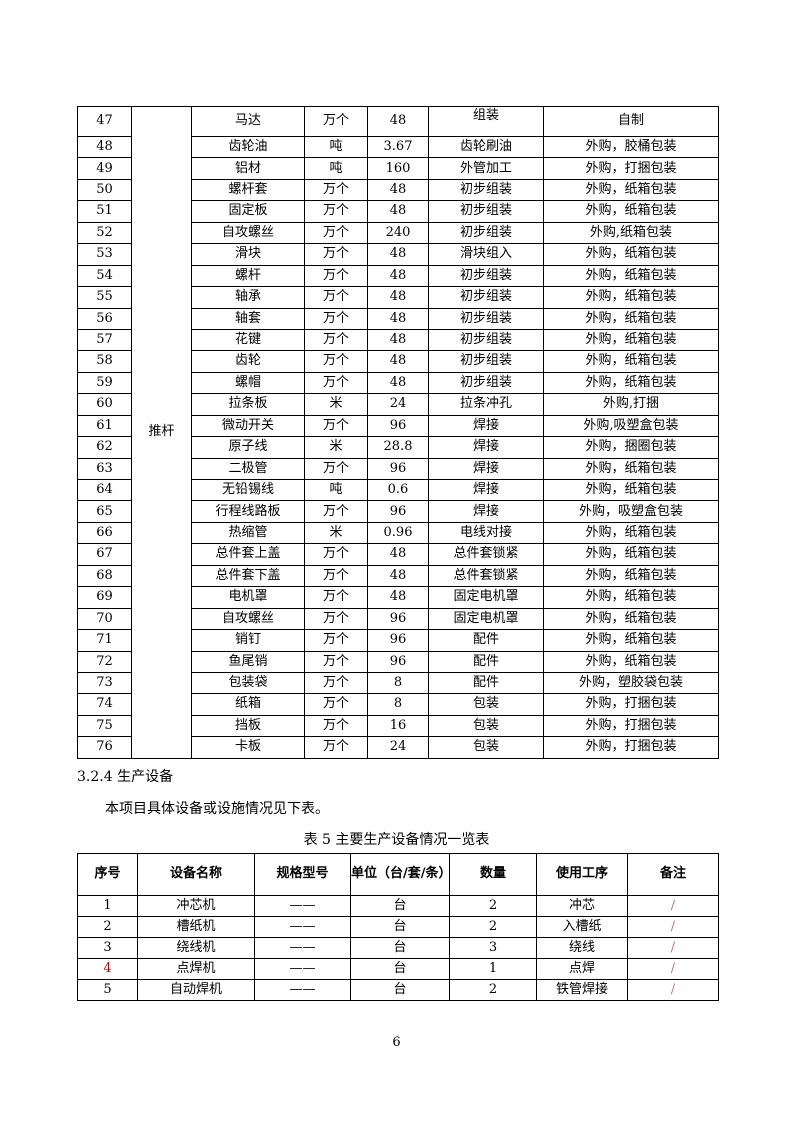 This screenshot has height=1122, width=793. Describe the element at coordinates (196, 969) in the screenshot. I see `table-cell: 点焊机` at that location.